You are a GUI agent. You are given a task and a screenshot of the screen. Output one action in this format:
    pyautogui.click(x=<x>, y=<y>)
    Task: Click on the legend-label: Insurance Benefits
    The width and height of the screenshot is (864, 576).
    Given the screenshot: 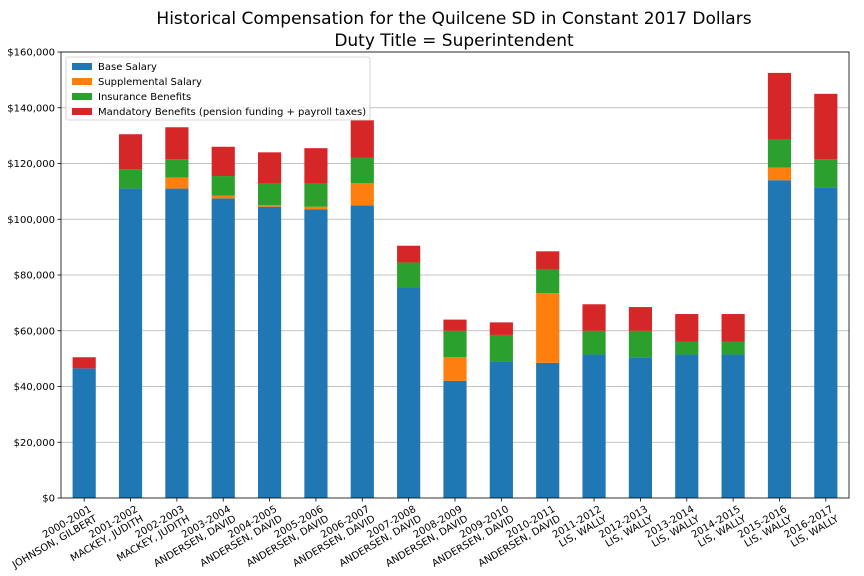 What is the action you would take?
    pyautogui.click(x=144, y=97)
    